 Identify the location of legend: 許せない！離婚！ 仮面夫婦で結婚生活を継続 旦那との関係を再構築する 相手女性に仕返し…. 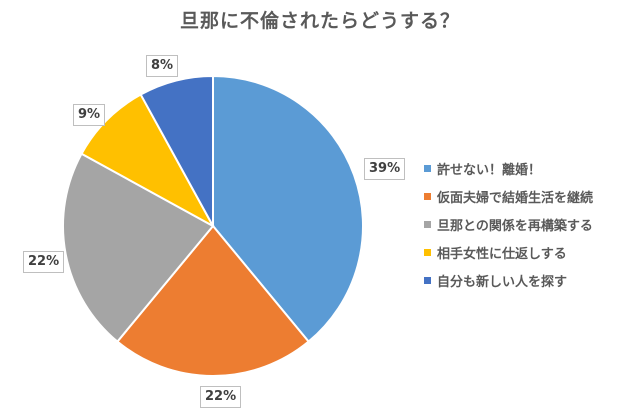
(508, 224).